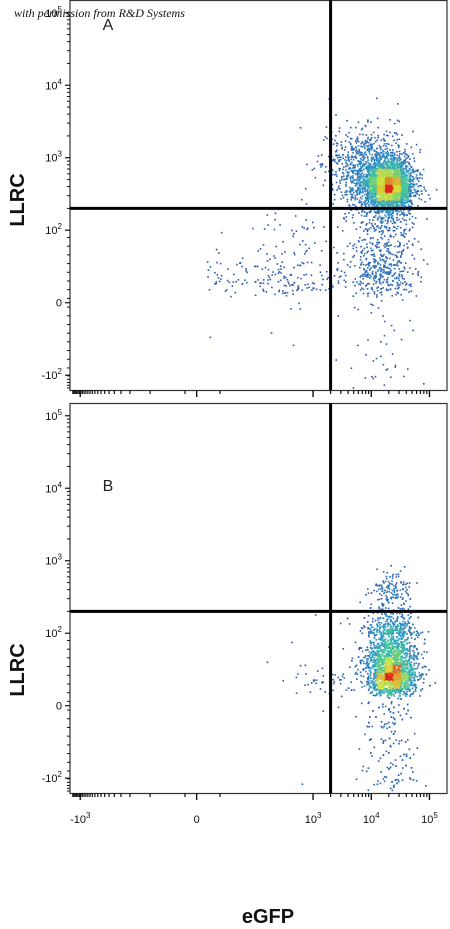  I want to click on y-tick-label: 105, so click(53, 12).